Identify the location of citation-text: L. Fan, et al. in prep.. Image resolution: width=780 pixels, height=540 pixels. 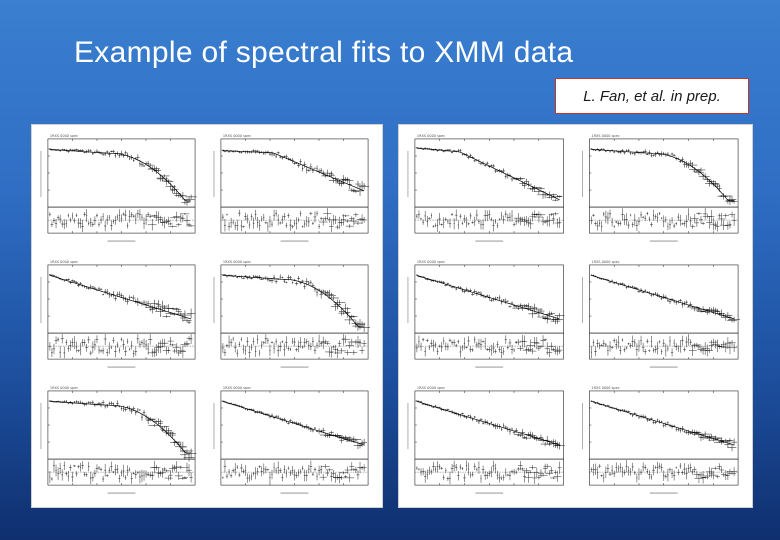
(652, 96).